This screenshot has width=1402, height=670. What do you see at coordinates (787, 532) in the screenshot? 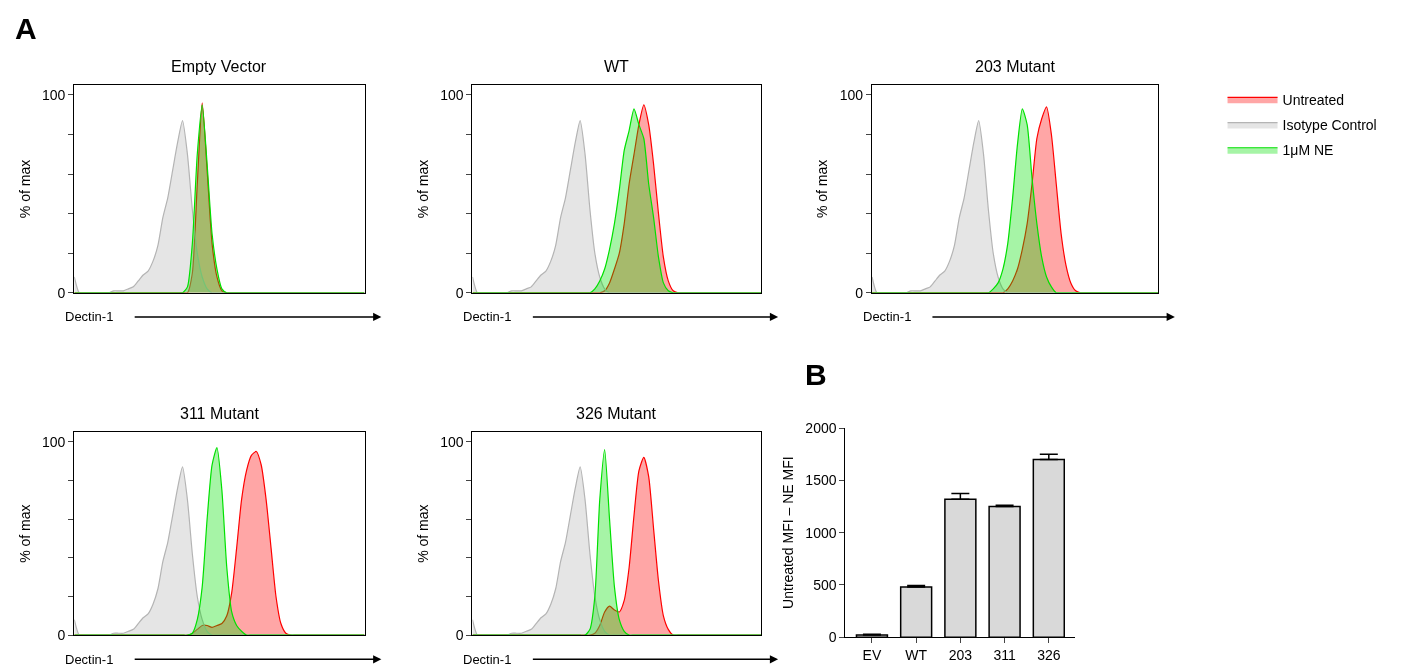
I see `y-axis-title: Untreated MFI – NE MFI` at bounding box center [787, 532].